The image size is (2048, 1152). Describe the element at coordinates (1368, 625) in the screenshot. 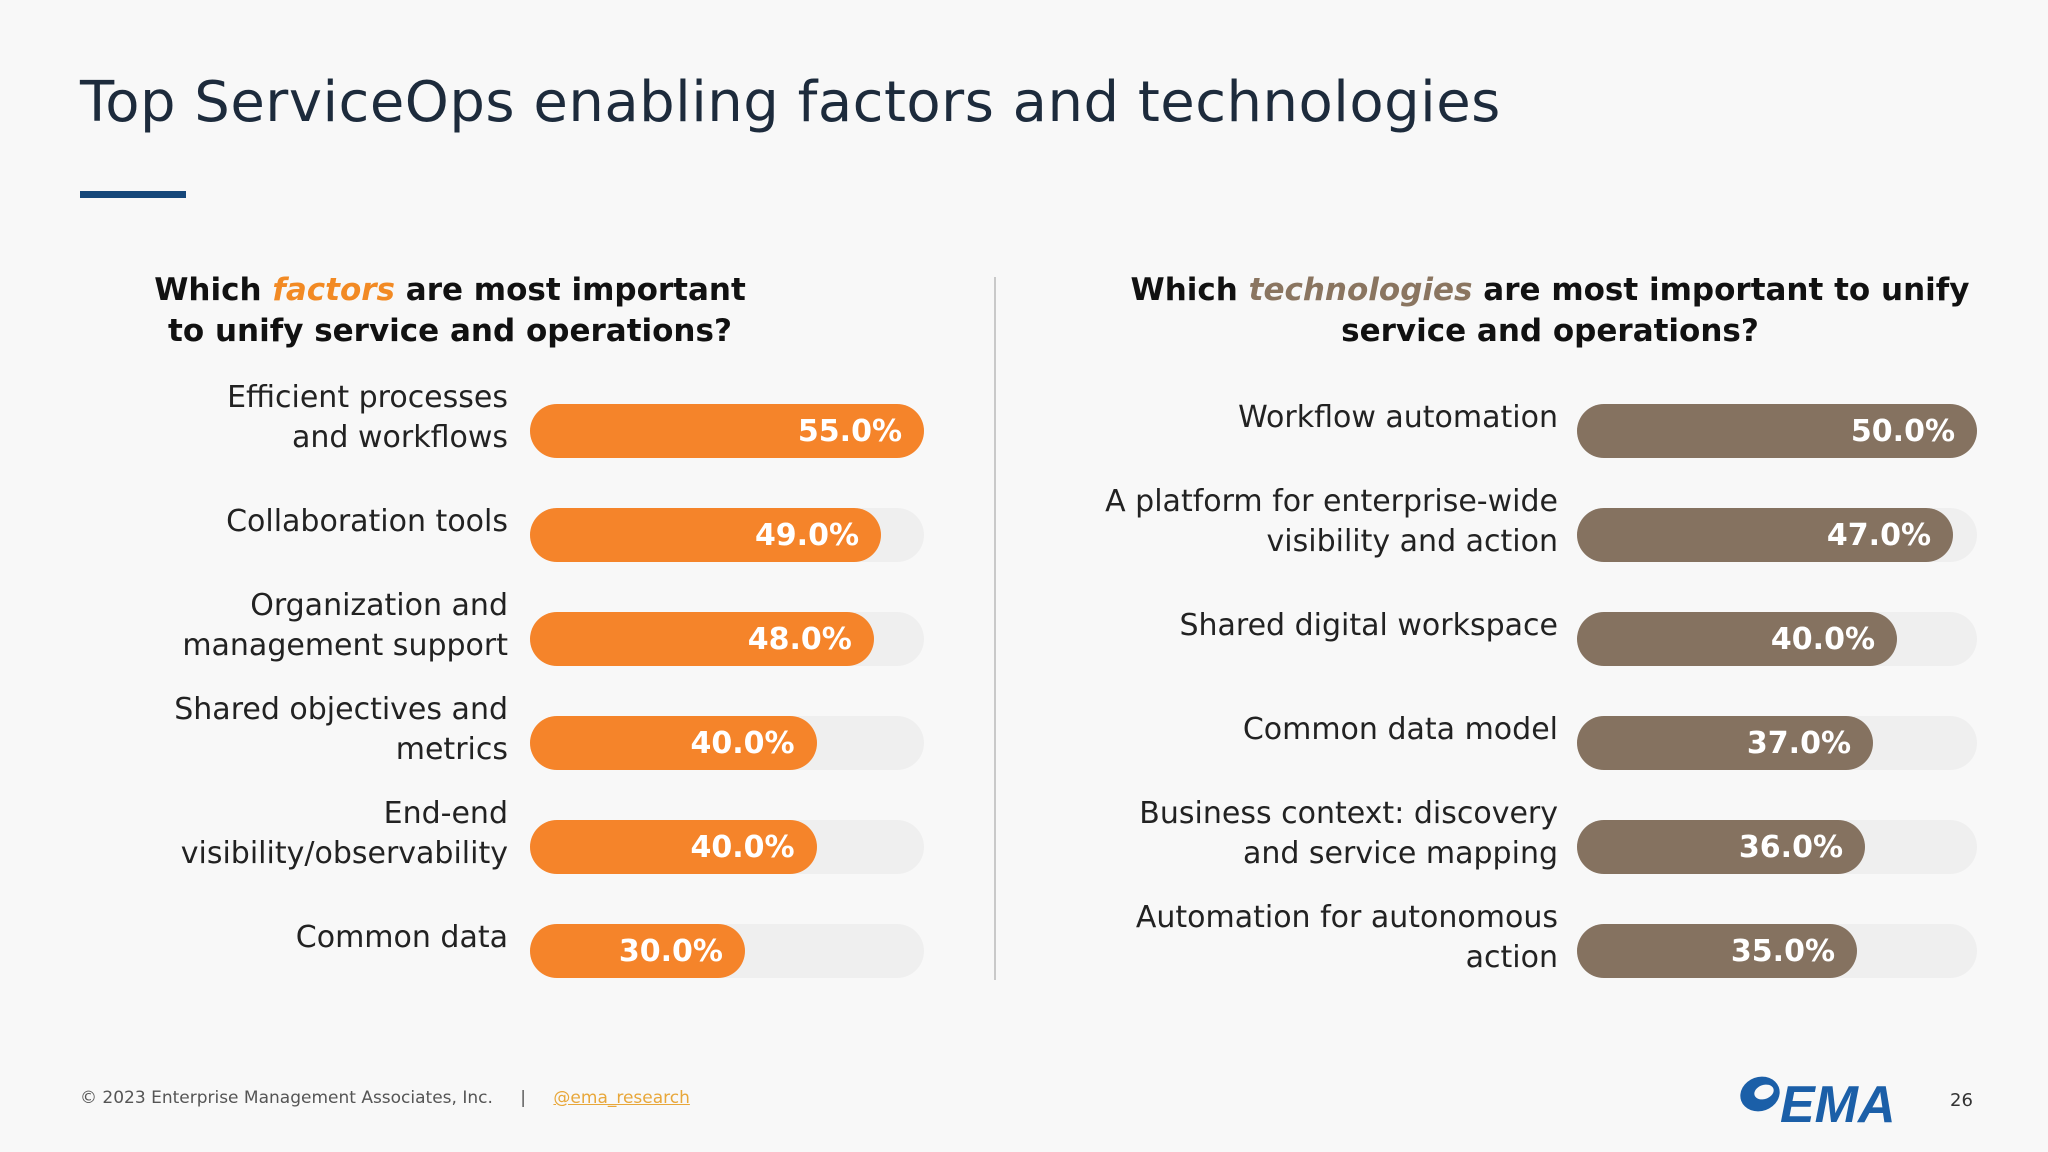

I see `technology-label: Shared digital workspace` at that location.